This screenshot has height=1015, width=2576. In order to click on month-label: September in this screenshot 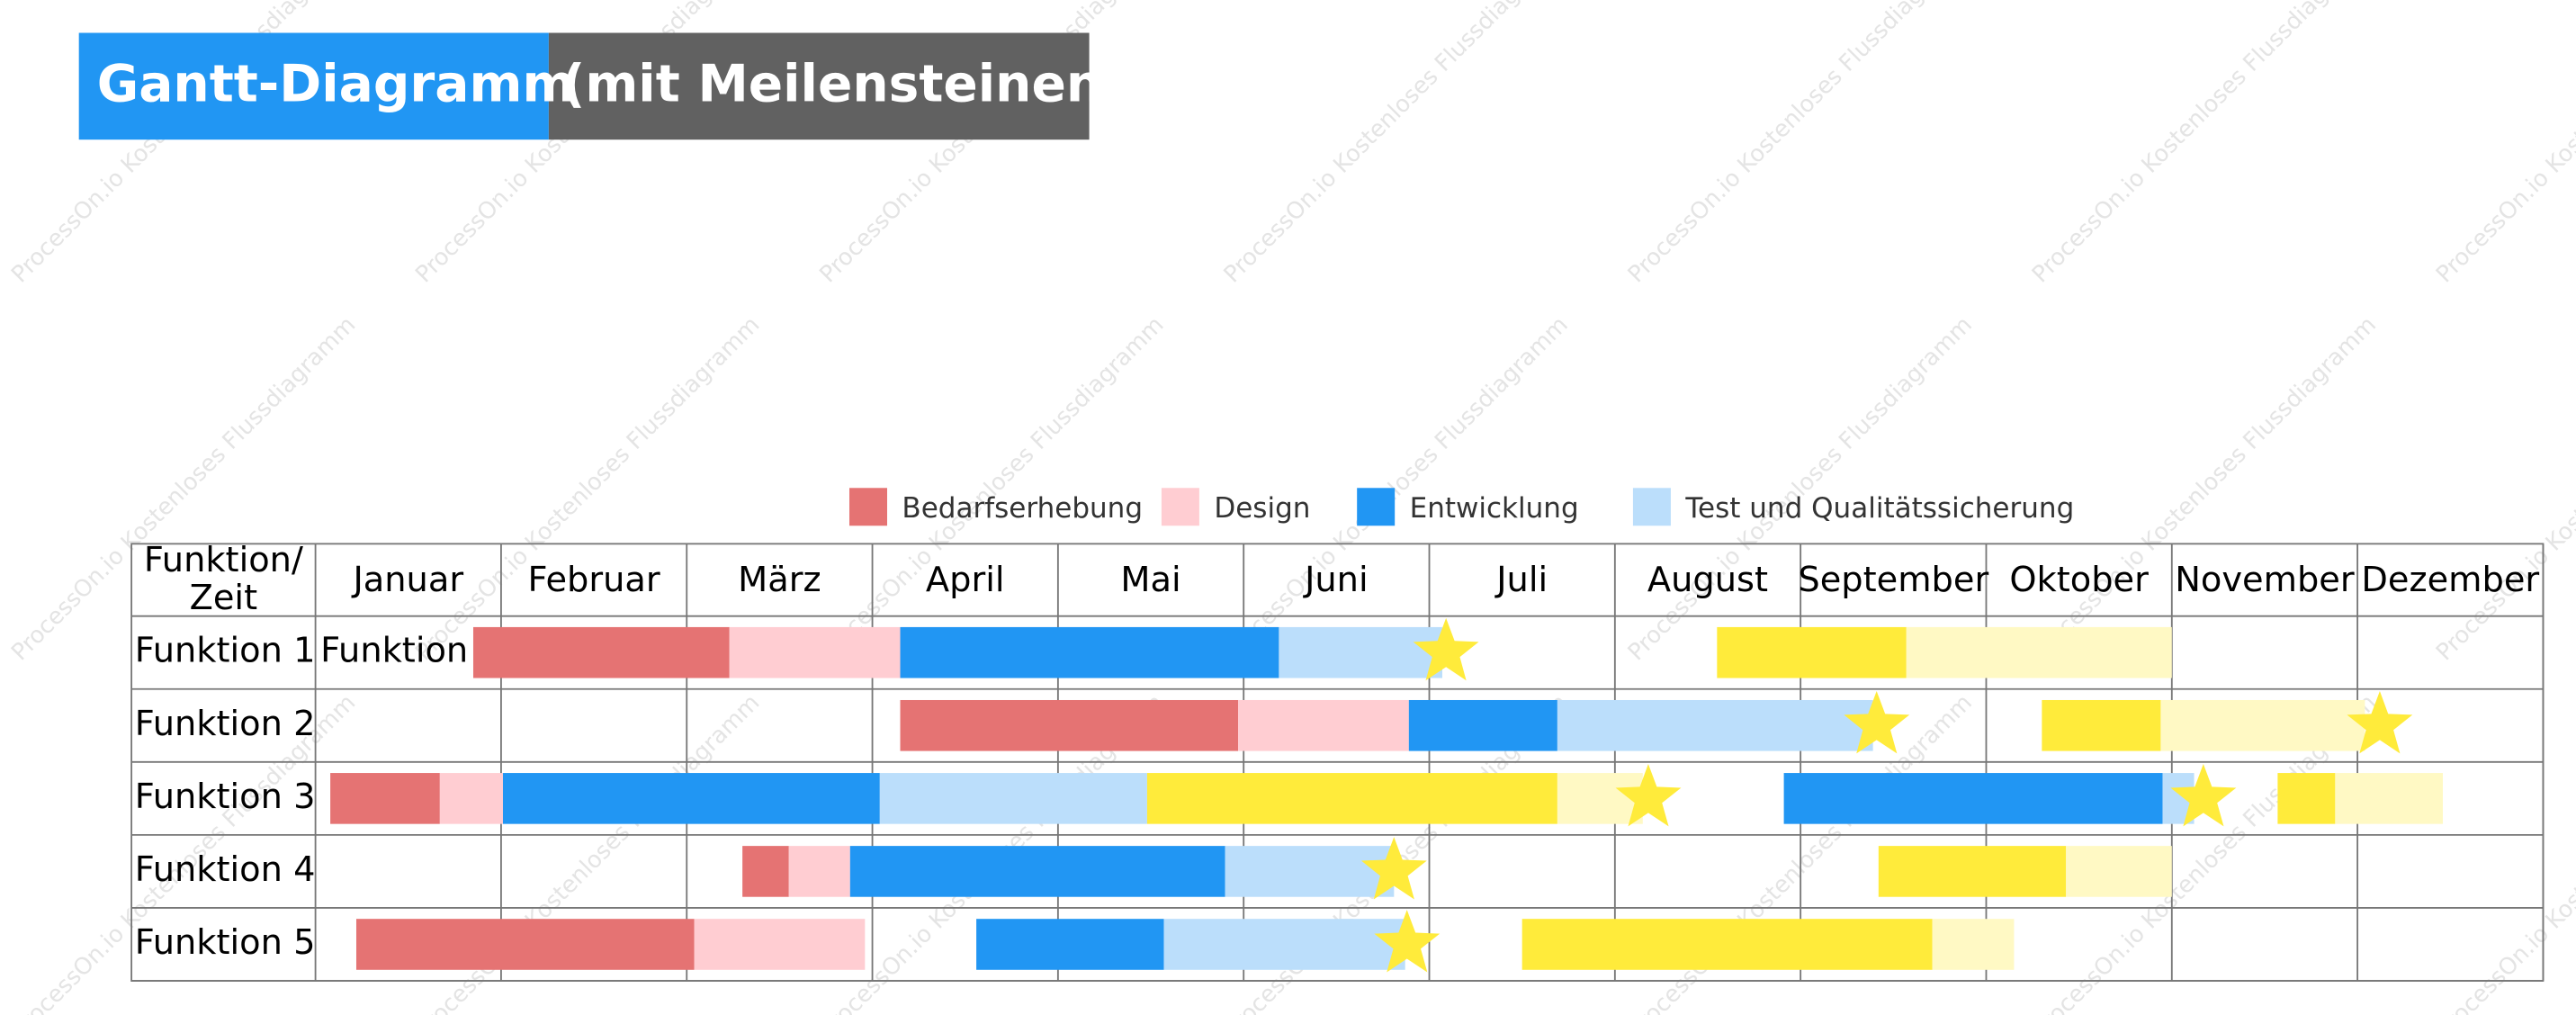, I will do `click(1893, 580)`.